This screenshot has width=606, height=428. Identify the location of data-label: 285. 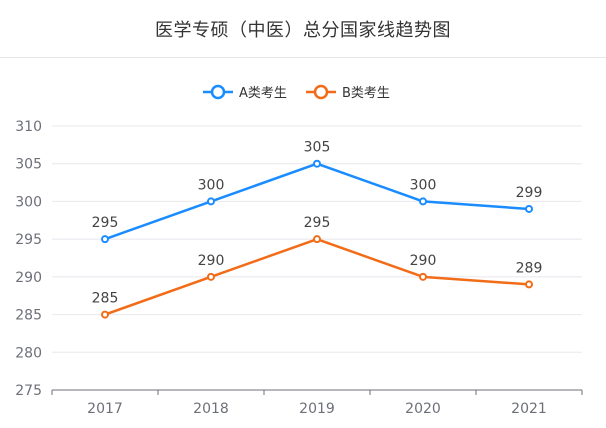
(105, 299).